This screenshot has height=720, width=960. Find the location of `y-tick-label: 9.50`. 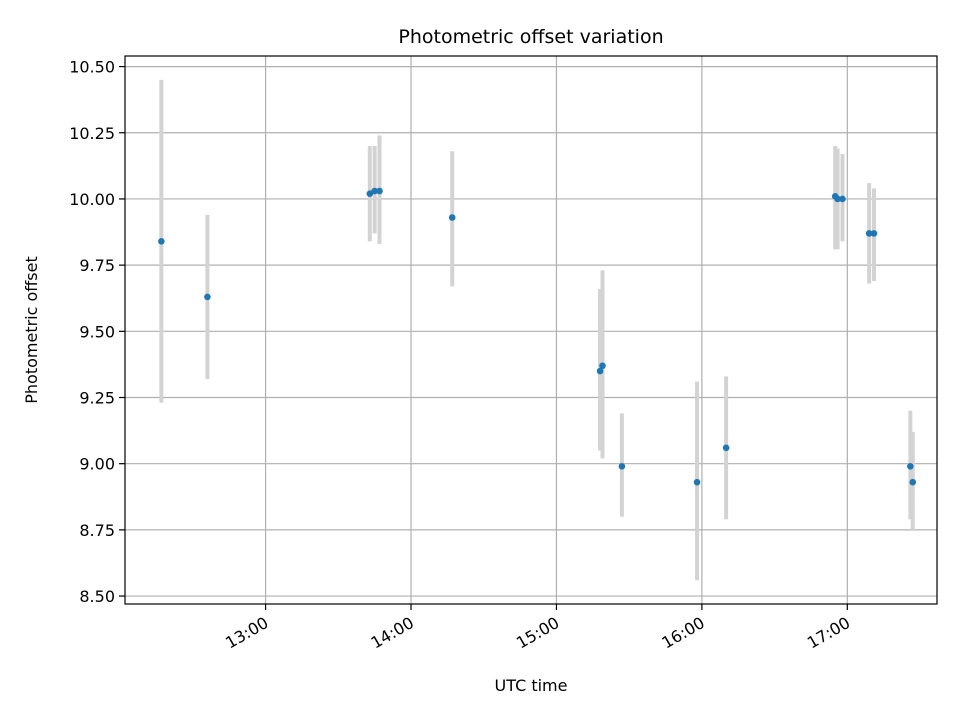

y-tick-label: 9.50 is located at coordinates (97, 331).